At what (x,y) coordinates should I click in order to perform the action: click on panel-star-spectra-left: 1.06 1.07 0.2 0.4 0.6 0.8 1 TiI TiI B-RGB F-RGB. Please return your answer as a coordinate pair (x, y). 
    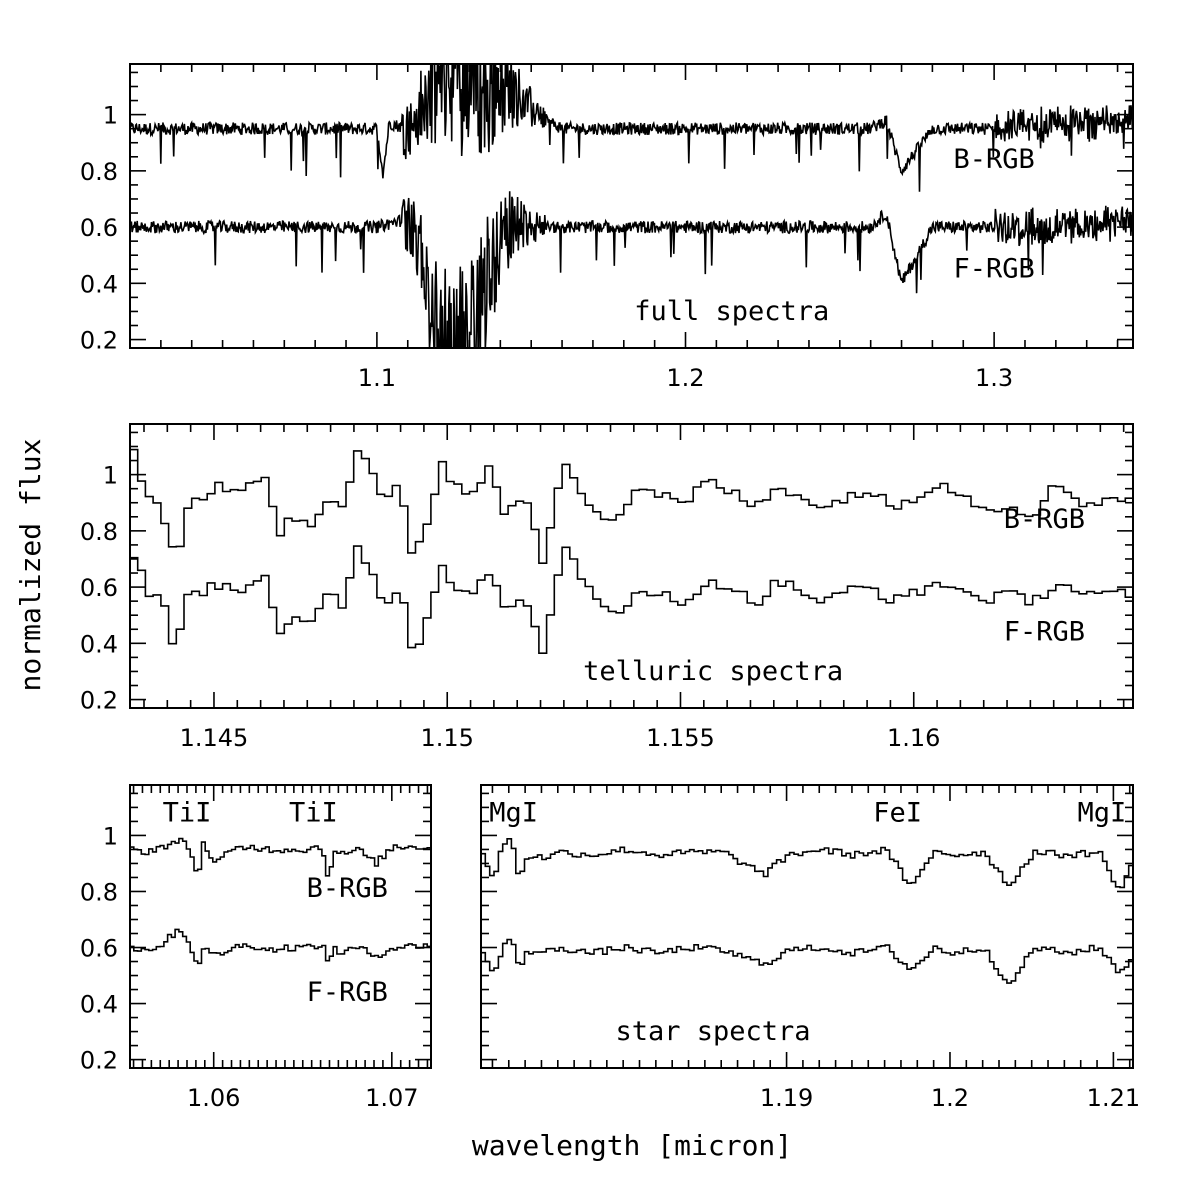
    Looking at the image, I should click on (256, 948).